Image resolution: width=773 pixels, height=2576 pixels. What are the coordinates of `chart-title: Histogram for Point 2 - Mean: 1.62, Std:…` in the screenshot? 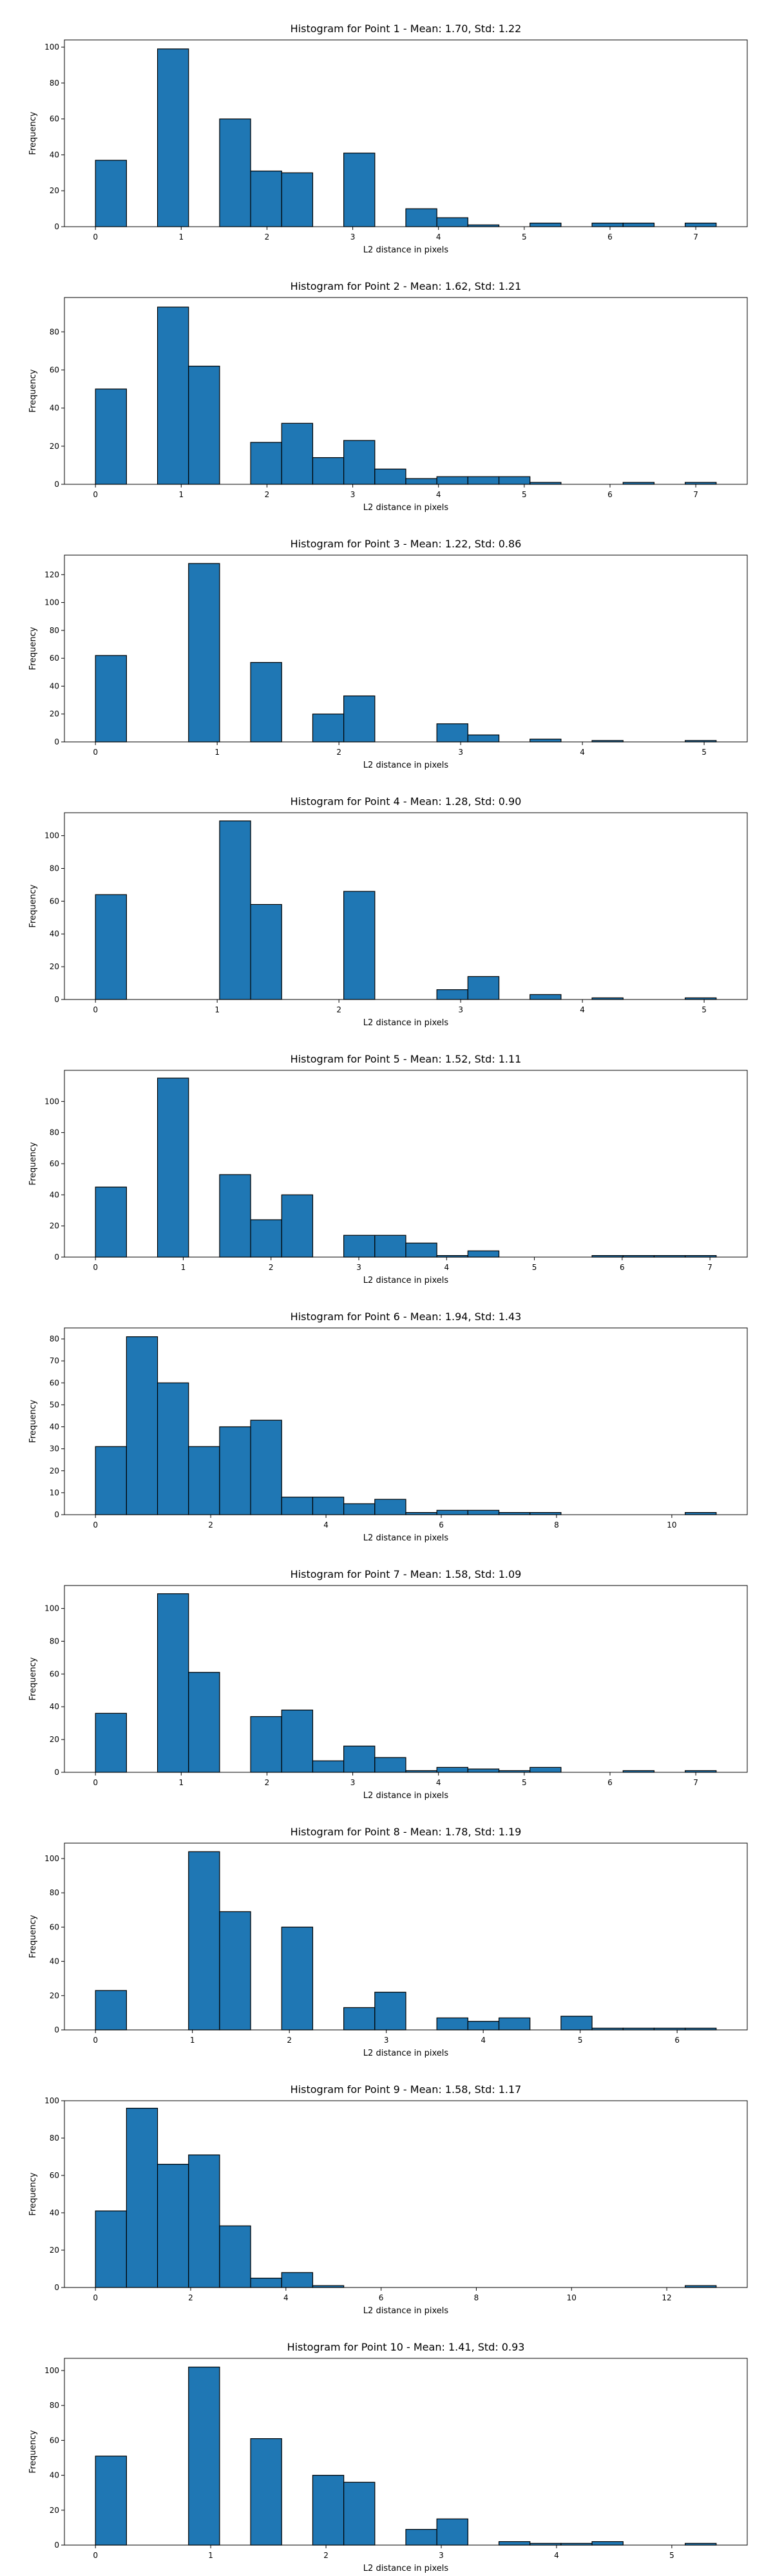 It's located at (406, 286).